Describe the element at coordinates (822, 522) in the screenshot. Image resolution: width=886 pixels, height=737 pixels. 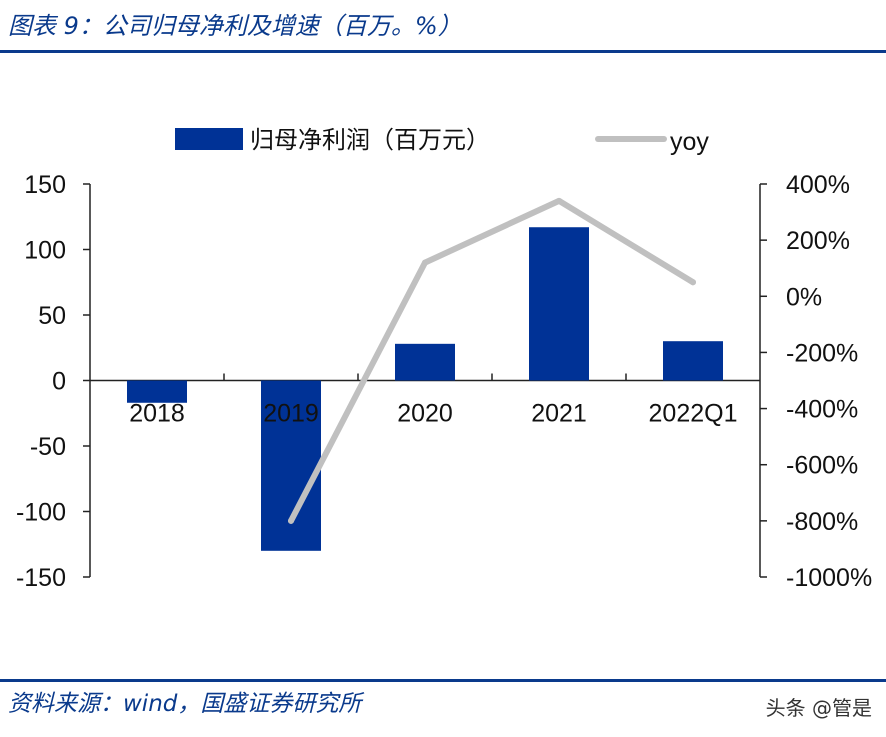
I see `right-axis-tick-label: -800%` at that location.